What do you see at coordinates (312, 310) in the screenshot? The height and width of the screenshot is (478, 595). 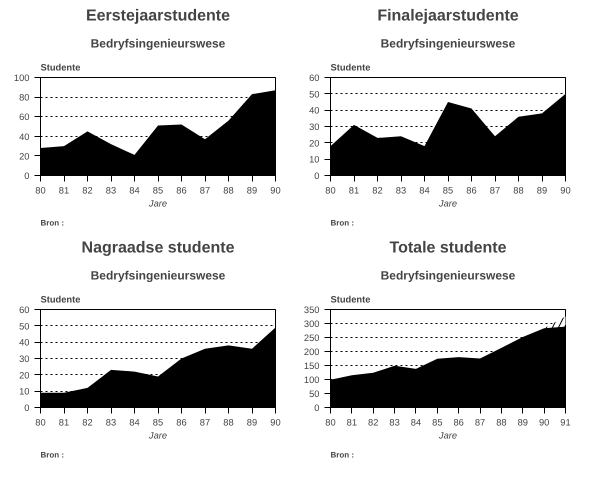 I see `y-tick-label: 350` at bounding box center [312, 310].